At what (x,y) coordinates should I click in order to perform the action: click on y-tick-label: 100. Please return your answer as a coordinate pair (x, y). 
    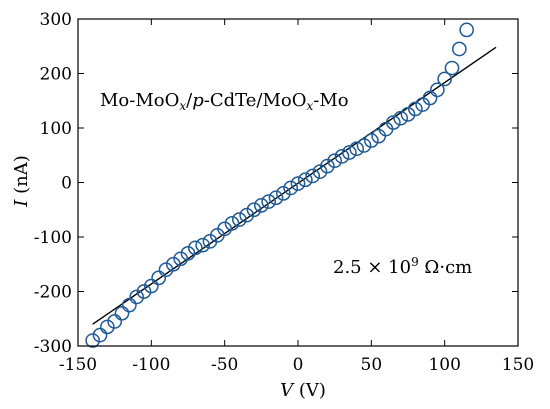
    Looking at the image, I should click on (56, 129).